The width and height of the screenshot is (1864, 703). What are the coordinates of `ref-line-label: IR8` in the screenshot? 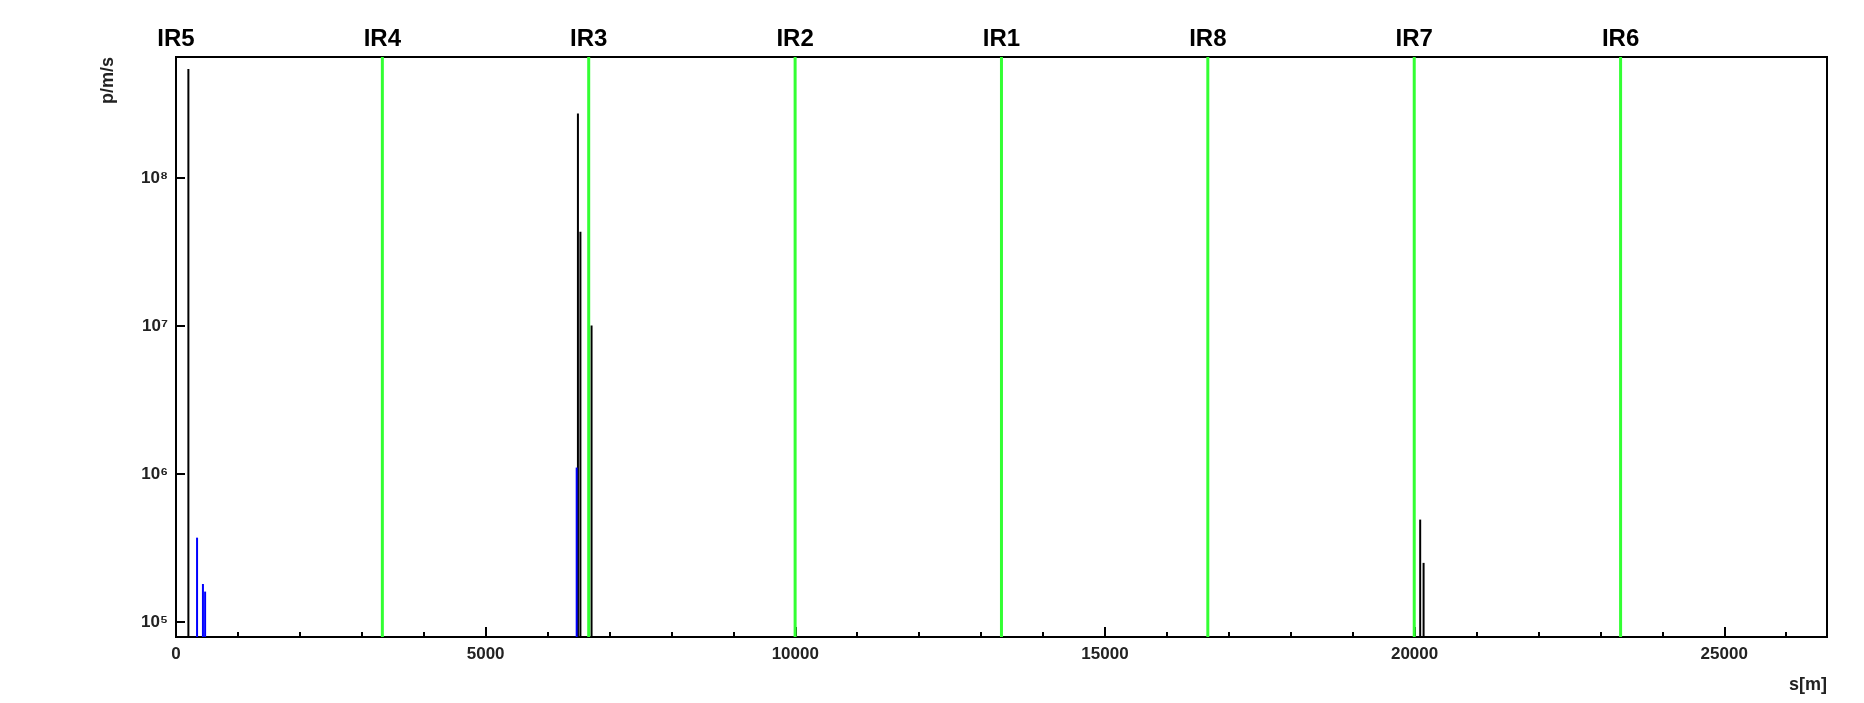 It's located at (1208, 37).